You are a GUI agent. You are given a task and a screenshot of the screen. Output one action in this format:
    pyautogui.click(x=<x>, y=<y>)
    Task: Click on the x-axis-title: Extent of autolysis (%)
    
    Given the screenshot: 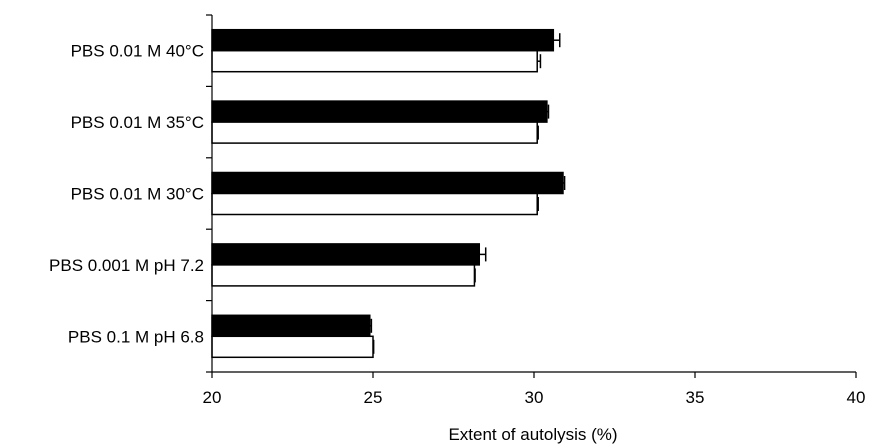 What is the action you would take?
    pyautogui.click(x=532, y=434)
    